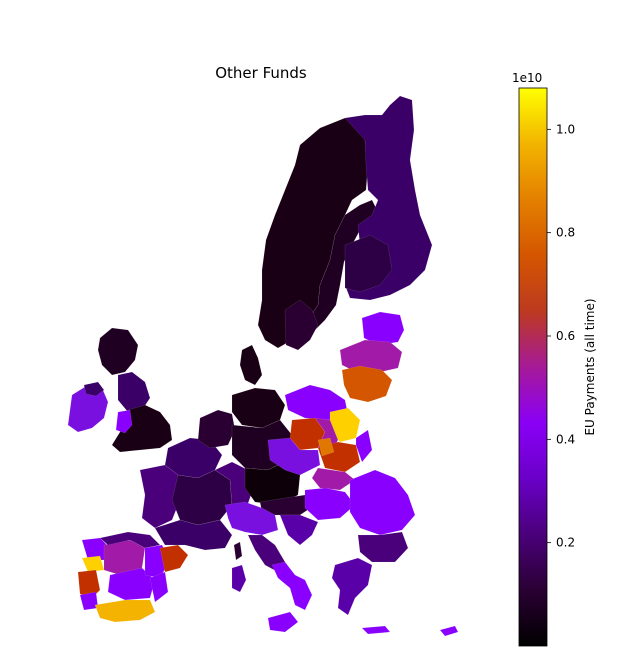 The height and width of the screenshot is (660, 627). I want to click on region-valencia, so click(159, 587).